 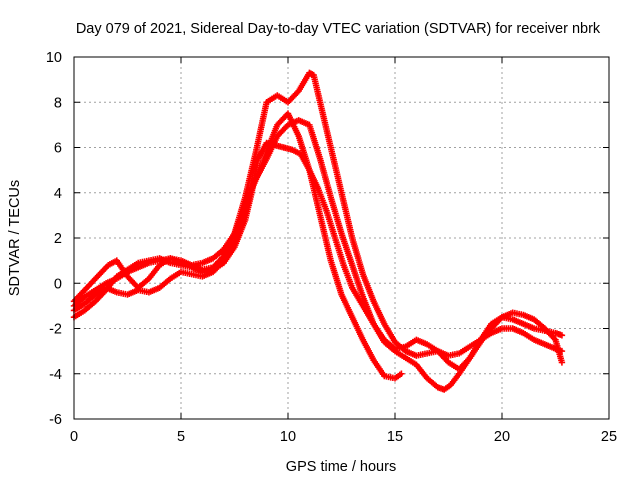 What do you see at coordinates (54, 58) in the screenshot?
I see `y-tick-label: 10` at bounding box center [54, 58].